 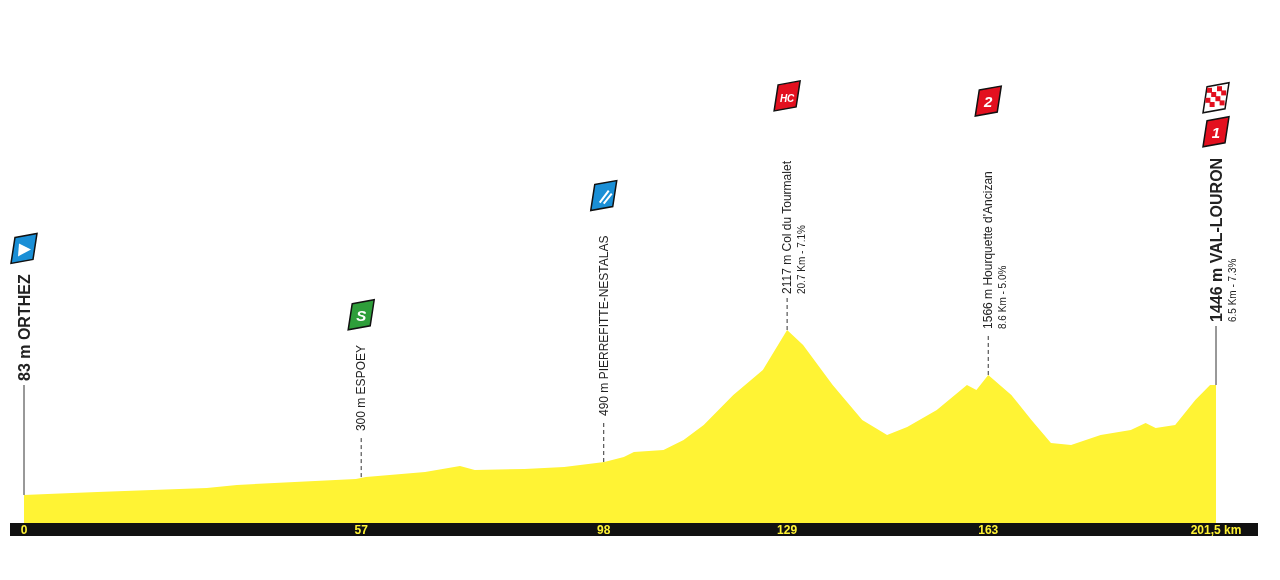 What do you see at coordinates (24, 328) in the screenshot?
I see `annotation: 83 m ORTHEZ` at bounding box center [24, 328].